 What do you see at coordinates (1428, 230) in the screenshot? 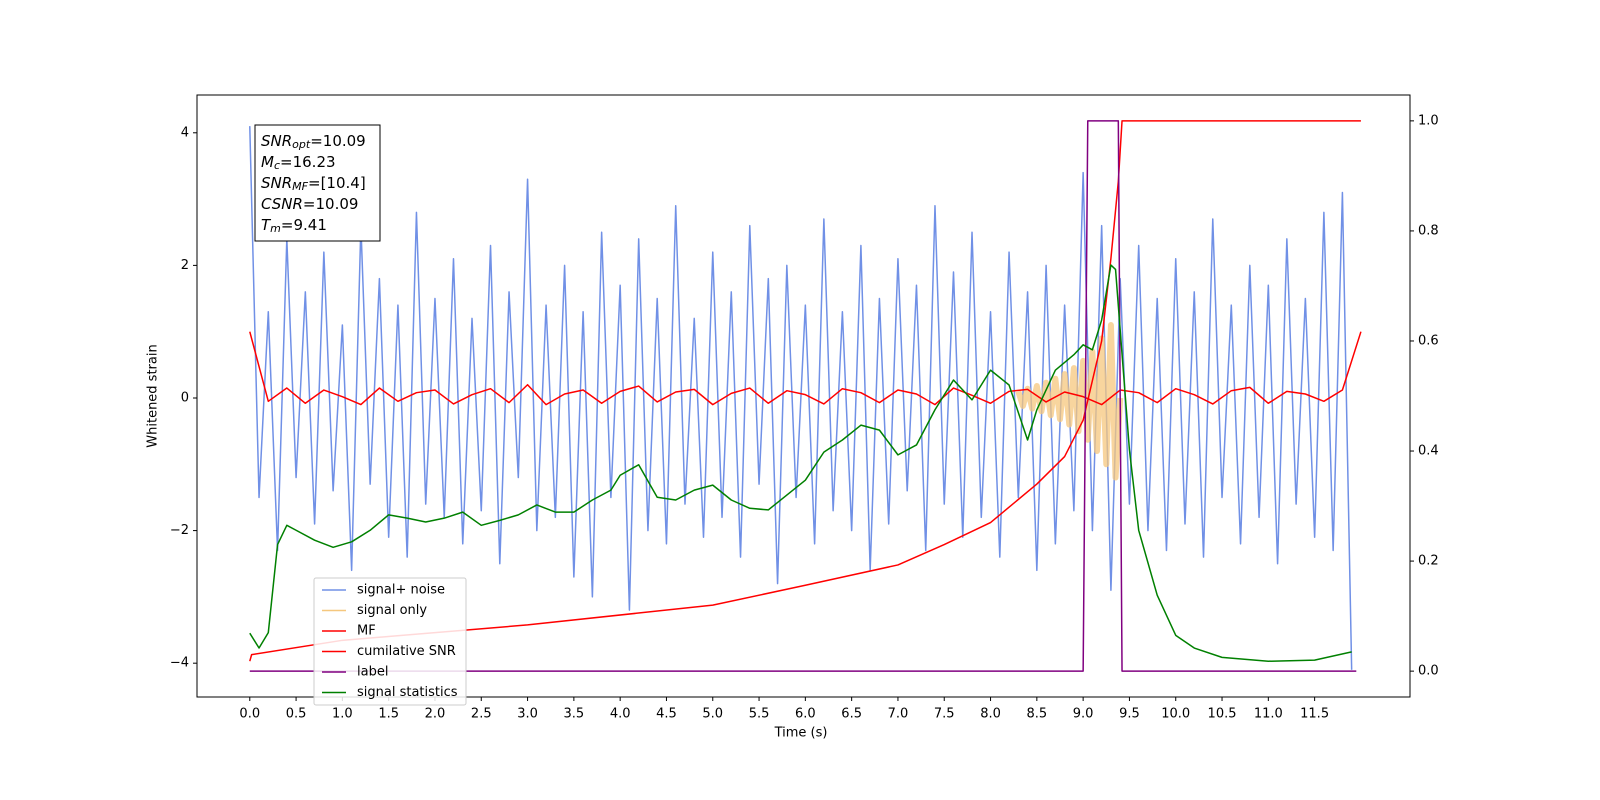
I see `y2-tick-label: 0.8` at bounding box center [1428, 230].